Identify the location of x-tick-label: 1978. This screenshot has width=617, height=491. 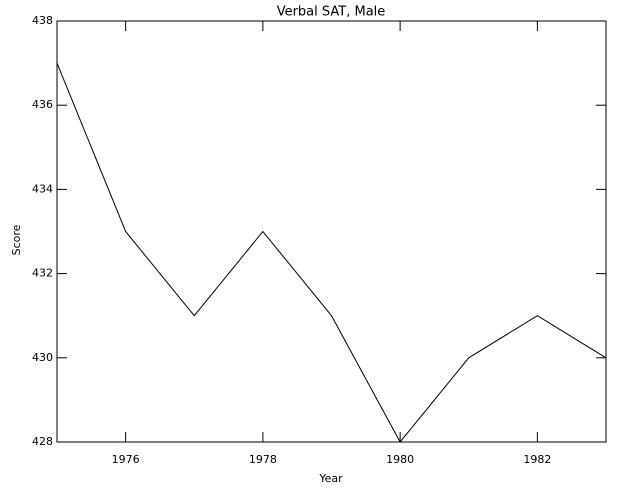
(263, 459).